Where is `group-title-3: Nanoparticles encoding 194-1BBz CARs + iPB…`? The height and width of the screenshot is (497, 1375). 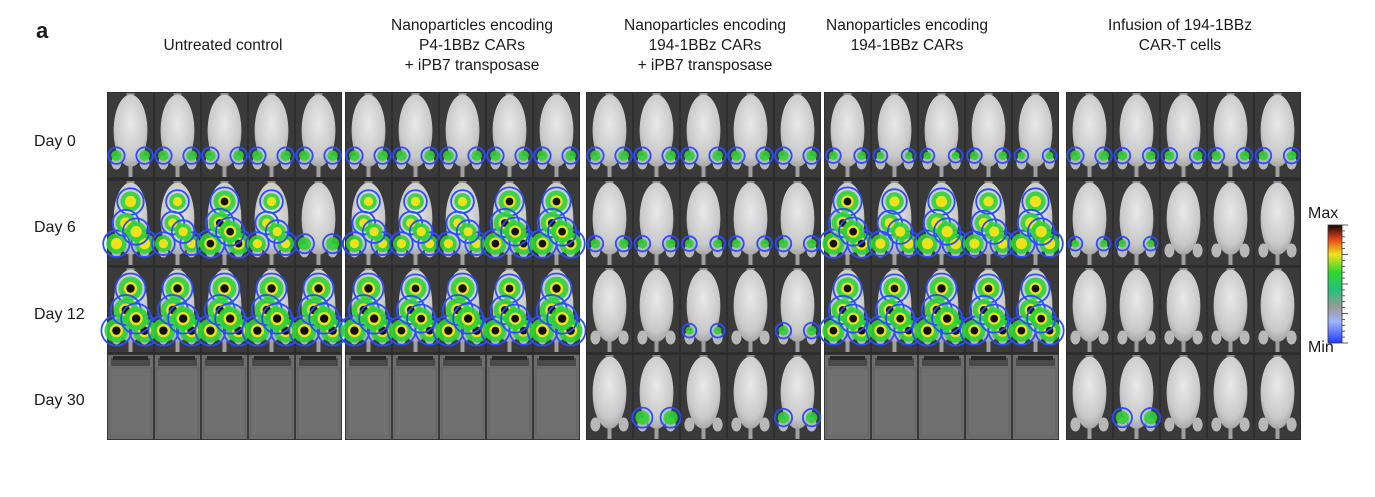
group-title-3: Nanoparticles encoding 194-1BBz CARs + iPB… is located at coordinates (705, 46).